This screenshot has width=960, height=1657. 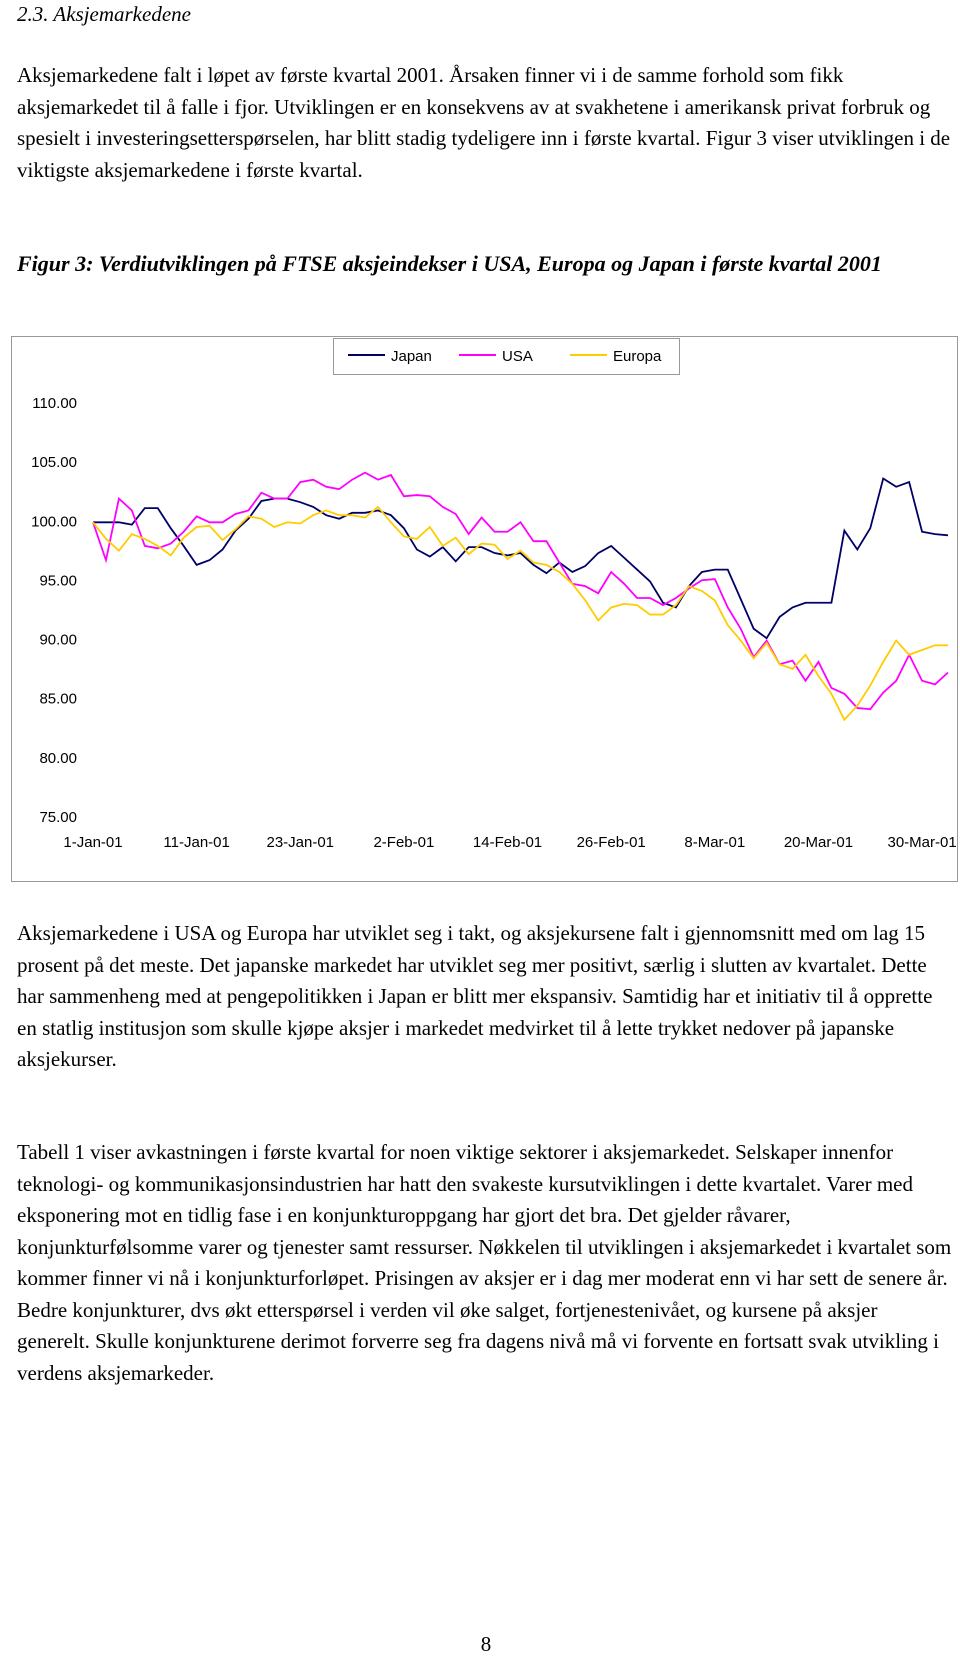 I want to click on page-number: 8, so click(x=486, y=1644).